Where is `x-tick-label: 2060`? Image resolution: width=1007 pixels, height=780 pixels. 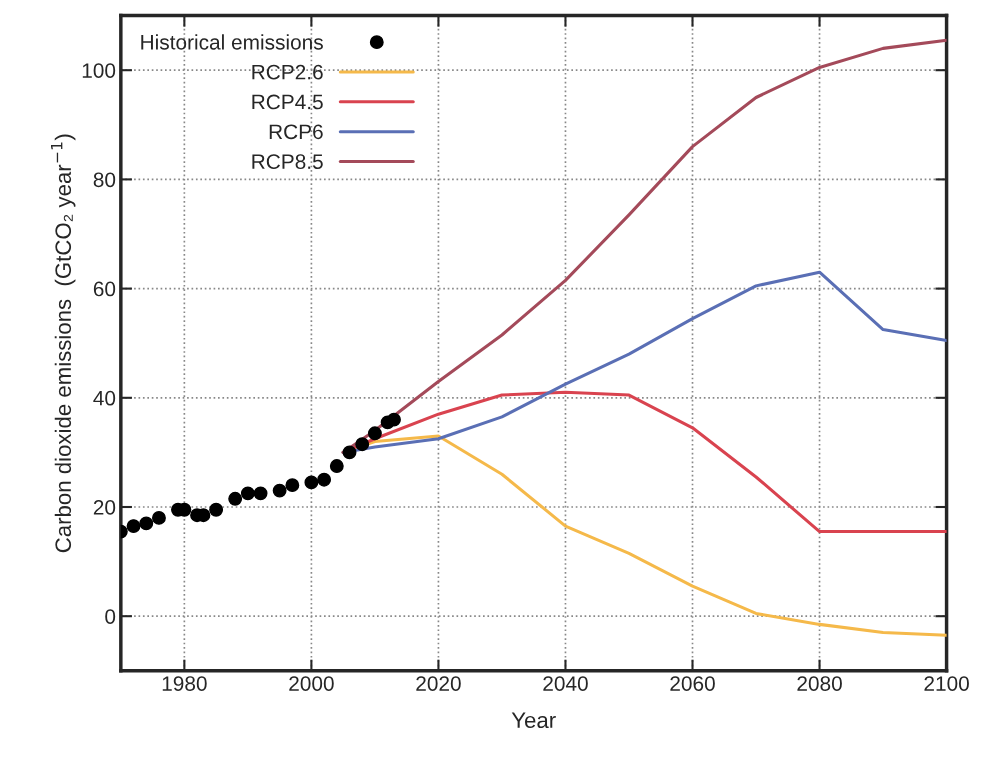 x-tick-label: 2060 is located at coordinates (692, 683).